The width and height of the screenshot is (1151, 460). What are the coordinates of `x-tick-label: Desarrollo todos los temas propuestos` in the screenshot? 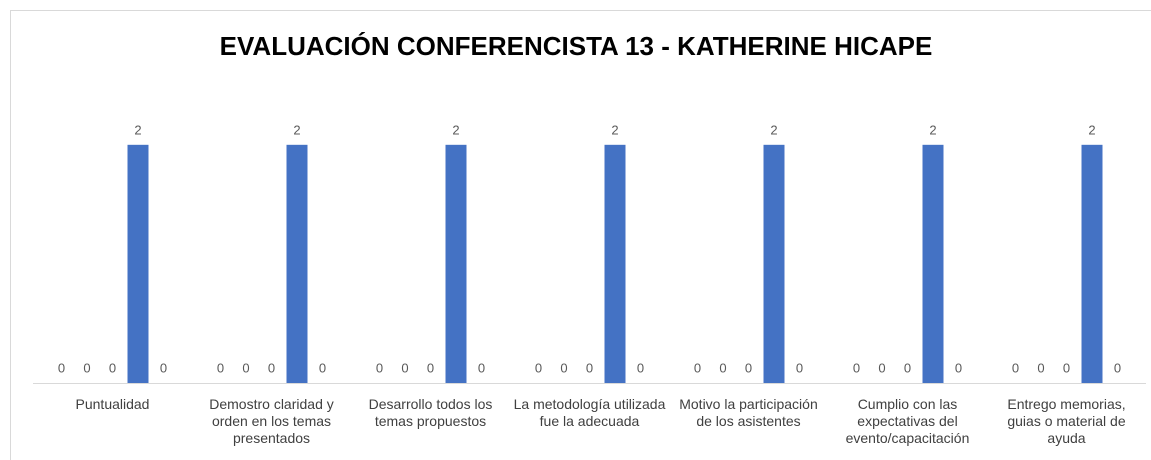 It's located at (430, 412).